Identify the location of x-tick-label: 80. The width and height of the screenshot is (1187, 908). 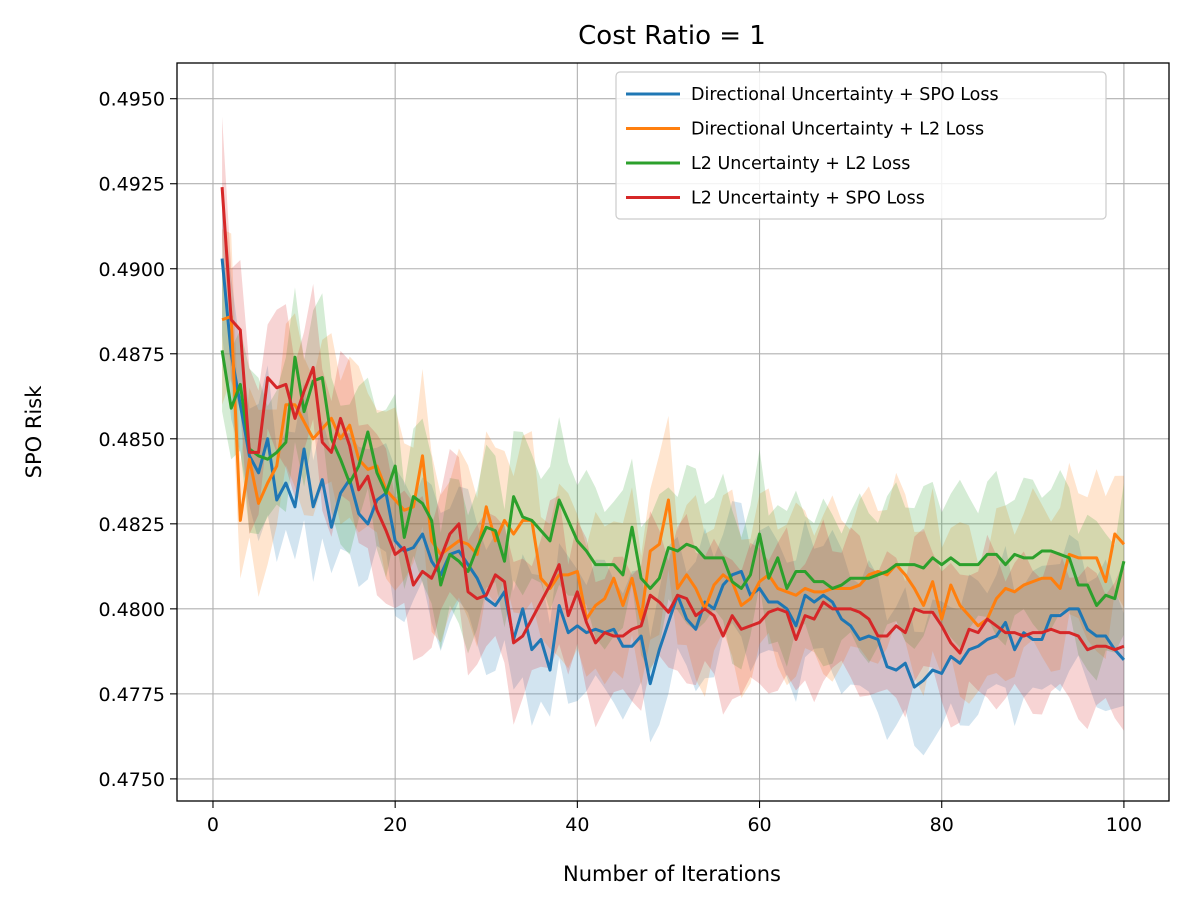
(942, 825).